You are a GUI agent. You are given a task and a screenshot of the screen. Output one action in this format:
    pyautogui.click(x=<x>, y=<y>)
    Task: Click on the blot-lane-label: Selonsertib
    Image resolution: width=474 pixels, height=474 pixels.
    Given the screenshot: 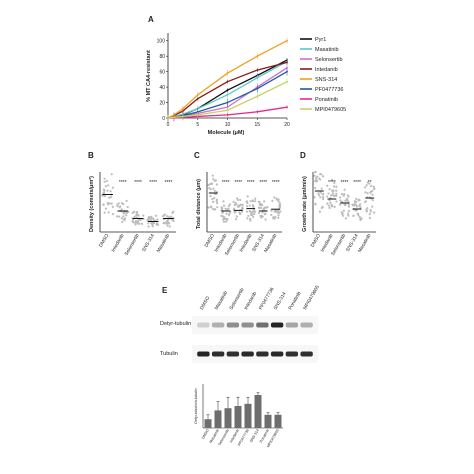 What is the action you would take?
    pyautogui.click(x=236, y=299)
    